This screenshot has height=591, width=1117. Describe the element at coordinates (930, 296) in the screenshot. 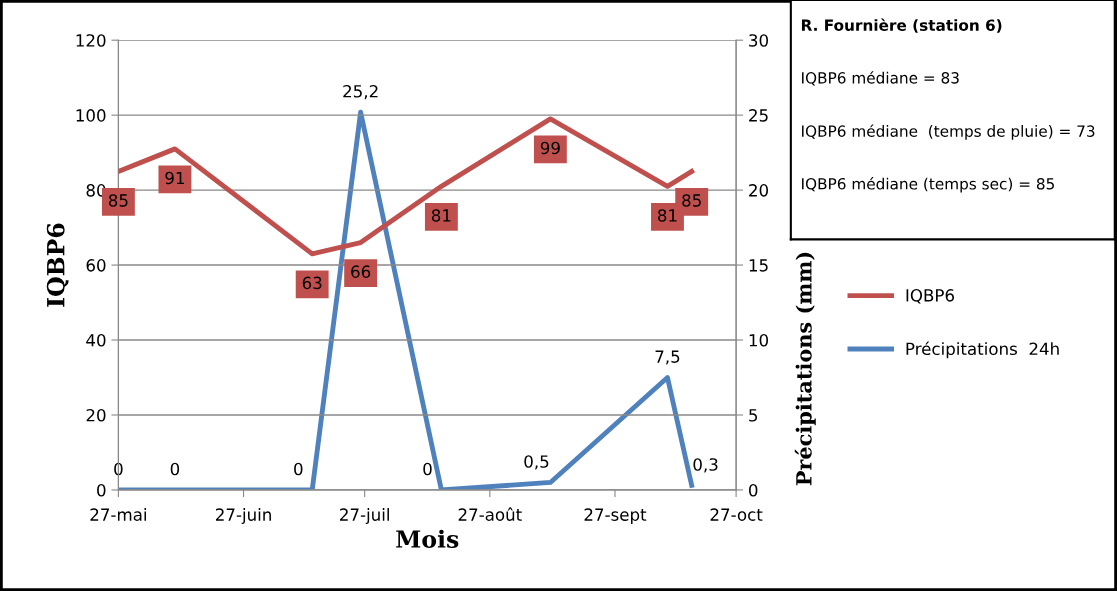

I see `legend-label: IQBP6` at that location.